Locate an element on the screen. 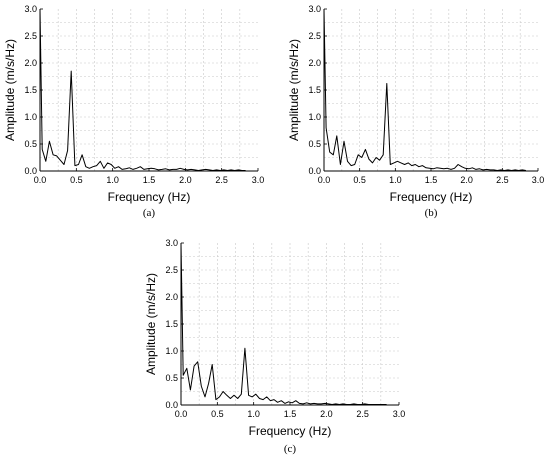 The height and width of the screenshot is (460, 550). panel-label: (b) is located at coordinates (431, 213).